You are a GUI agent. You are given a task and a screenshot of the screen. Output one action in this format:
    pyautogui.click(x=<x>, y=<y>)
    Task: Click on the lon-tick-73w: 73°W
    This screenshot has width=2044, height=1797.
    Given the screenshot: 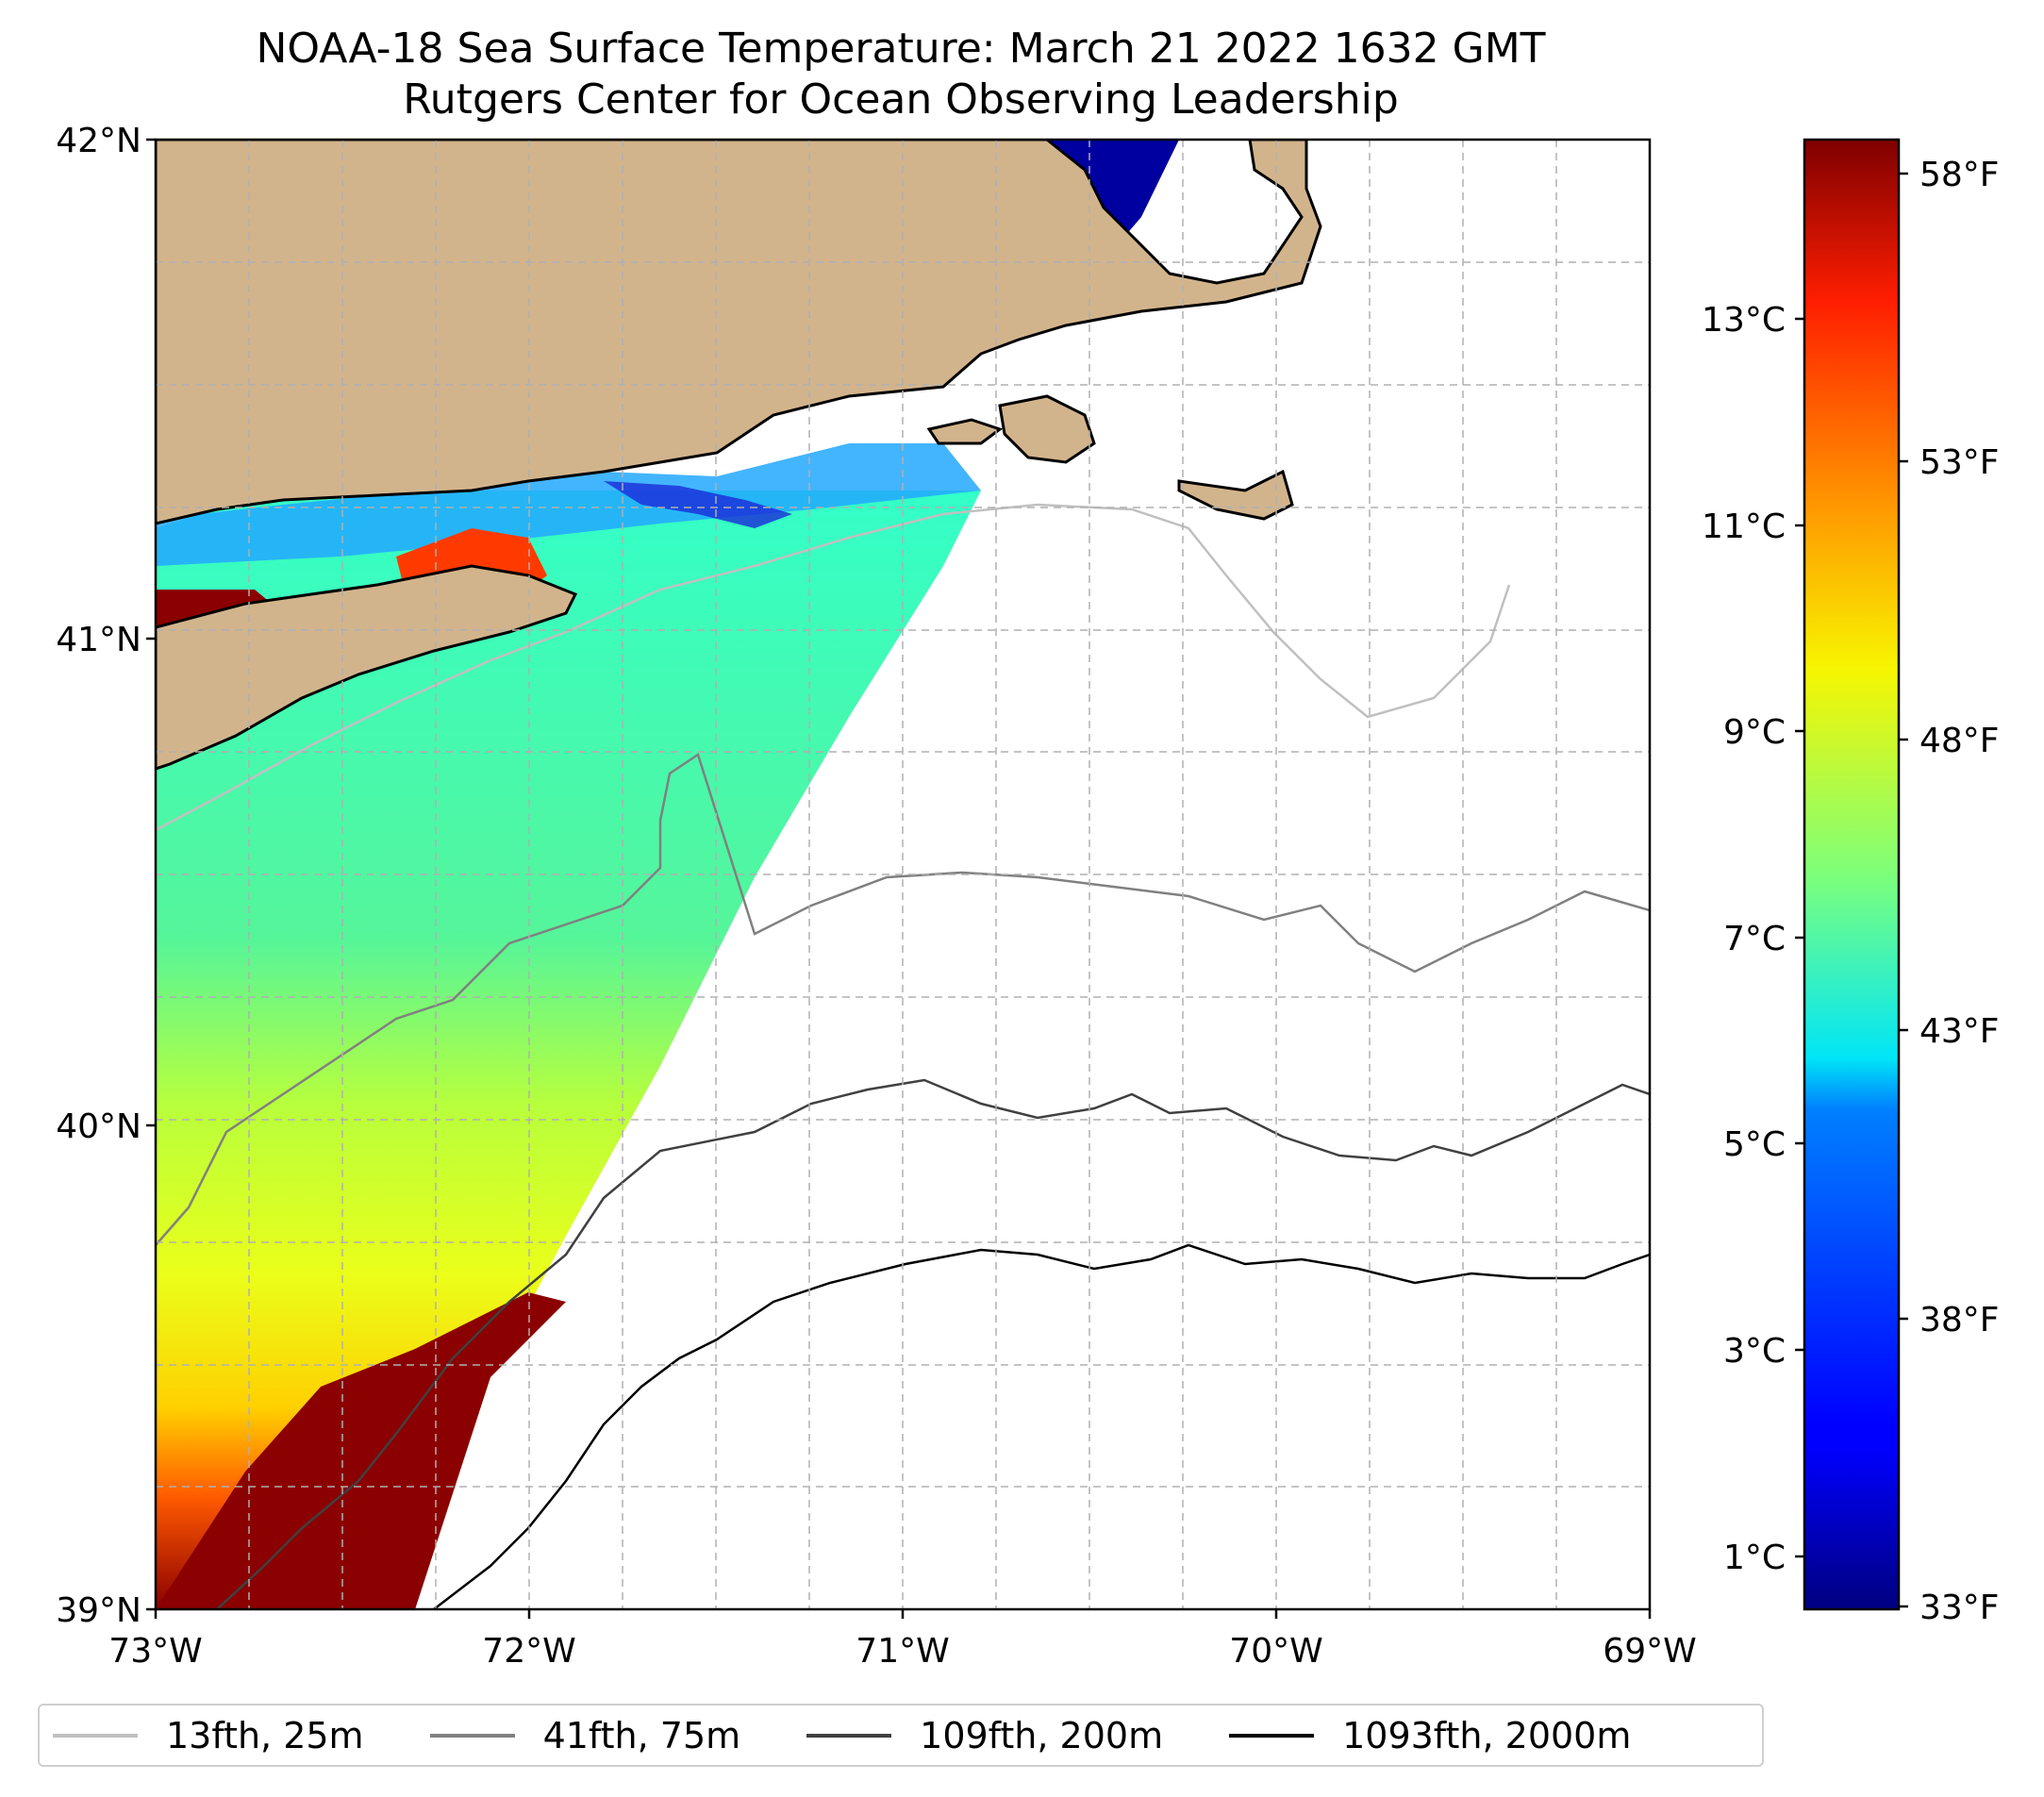 What is the action you would take?
    pyautogui.click(x=155, y=1651)
    